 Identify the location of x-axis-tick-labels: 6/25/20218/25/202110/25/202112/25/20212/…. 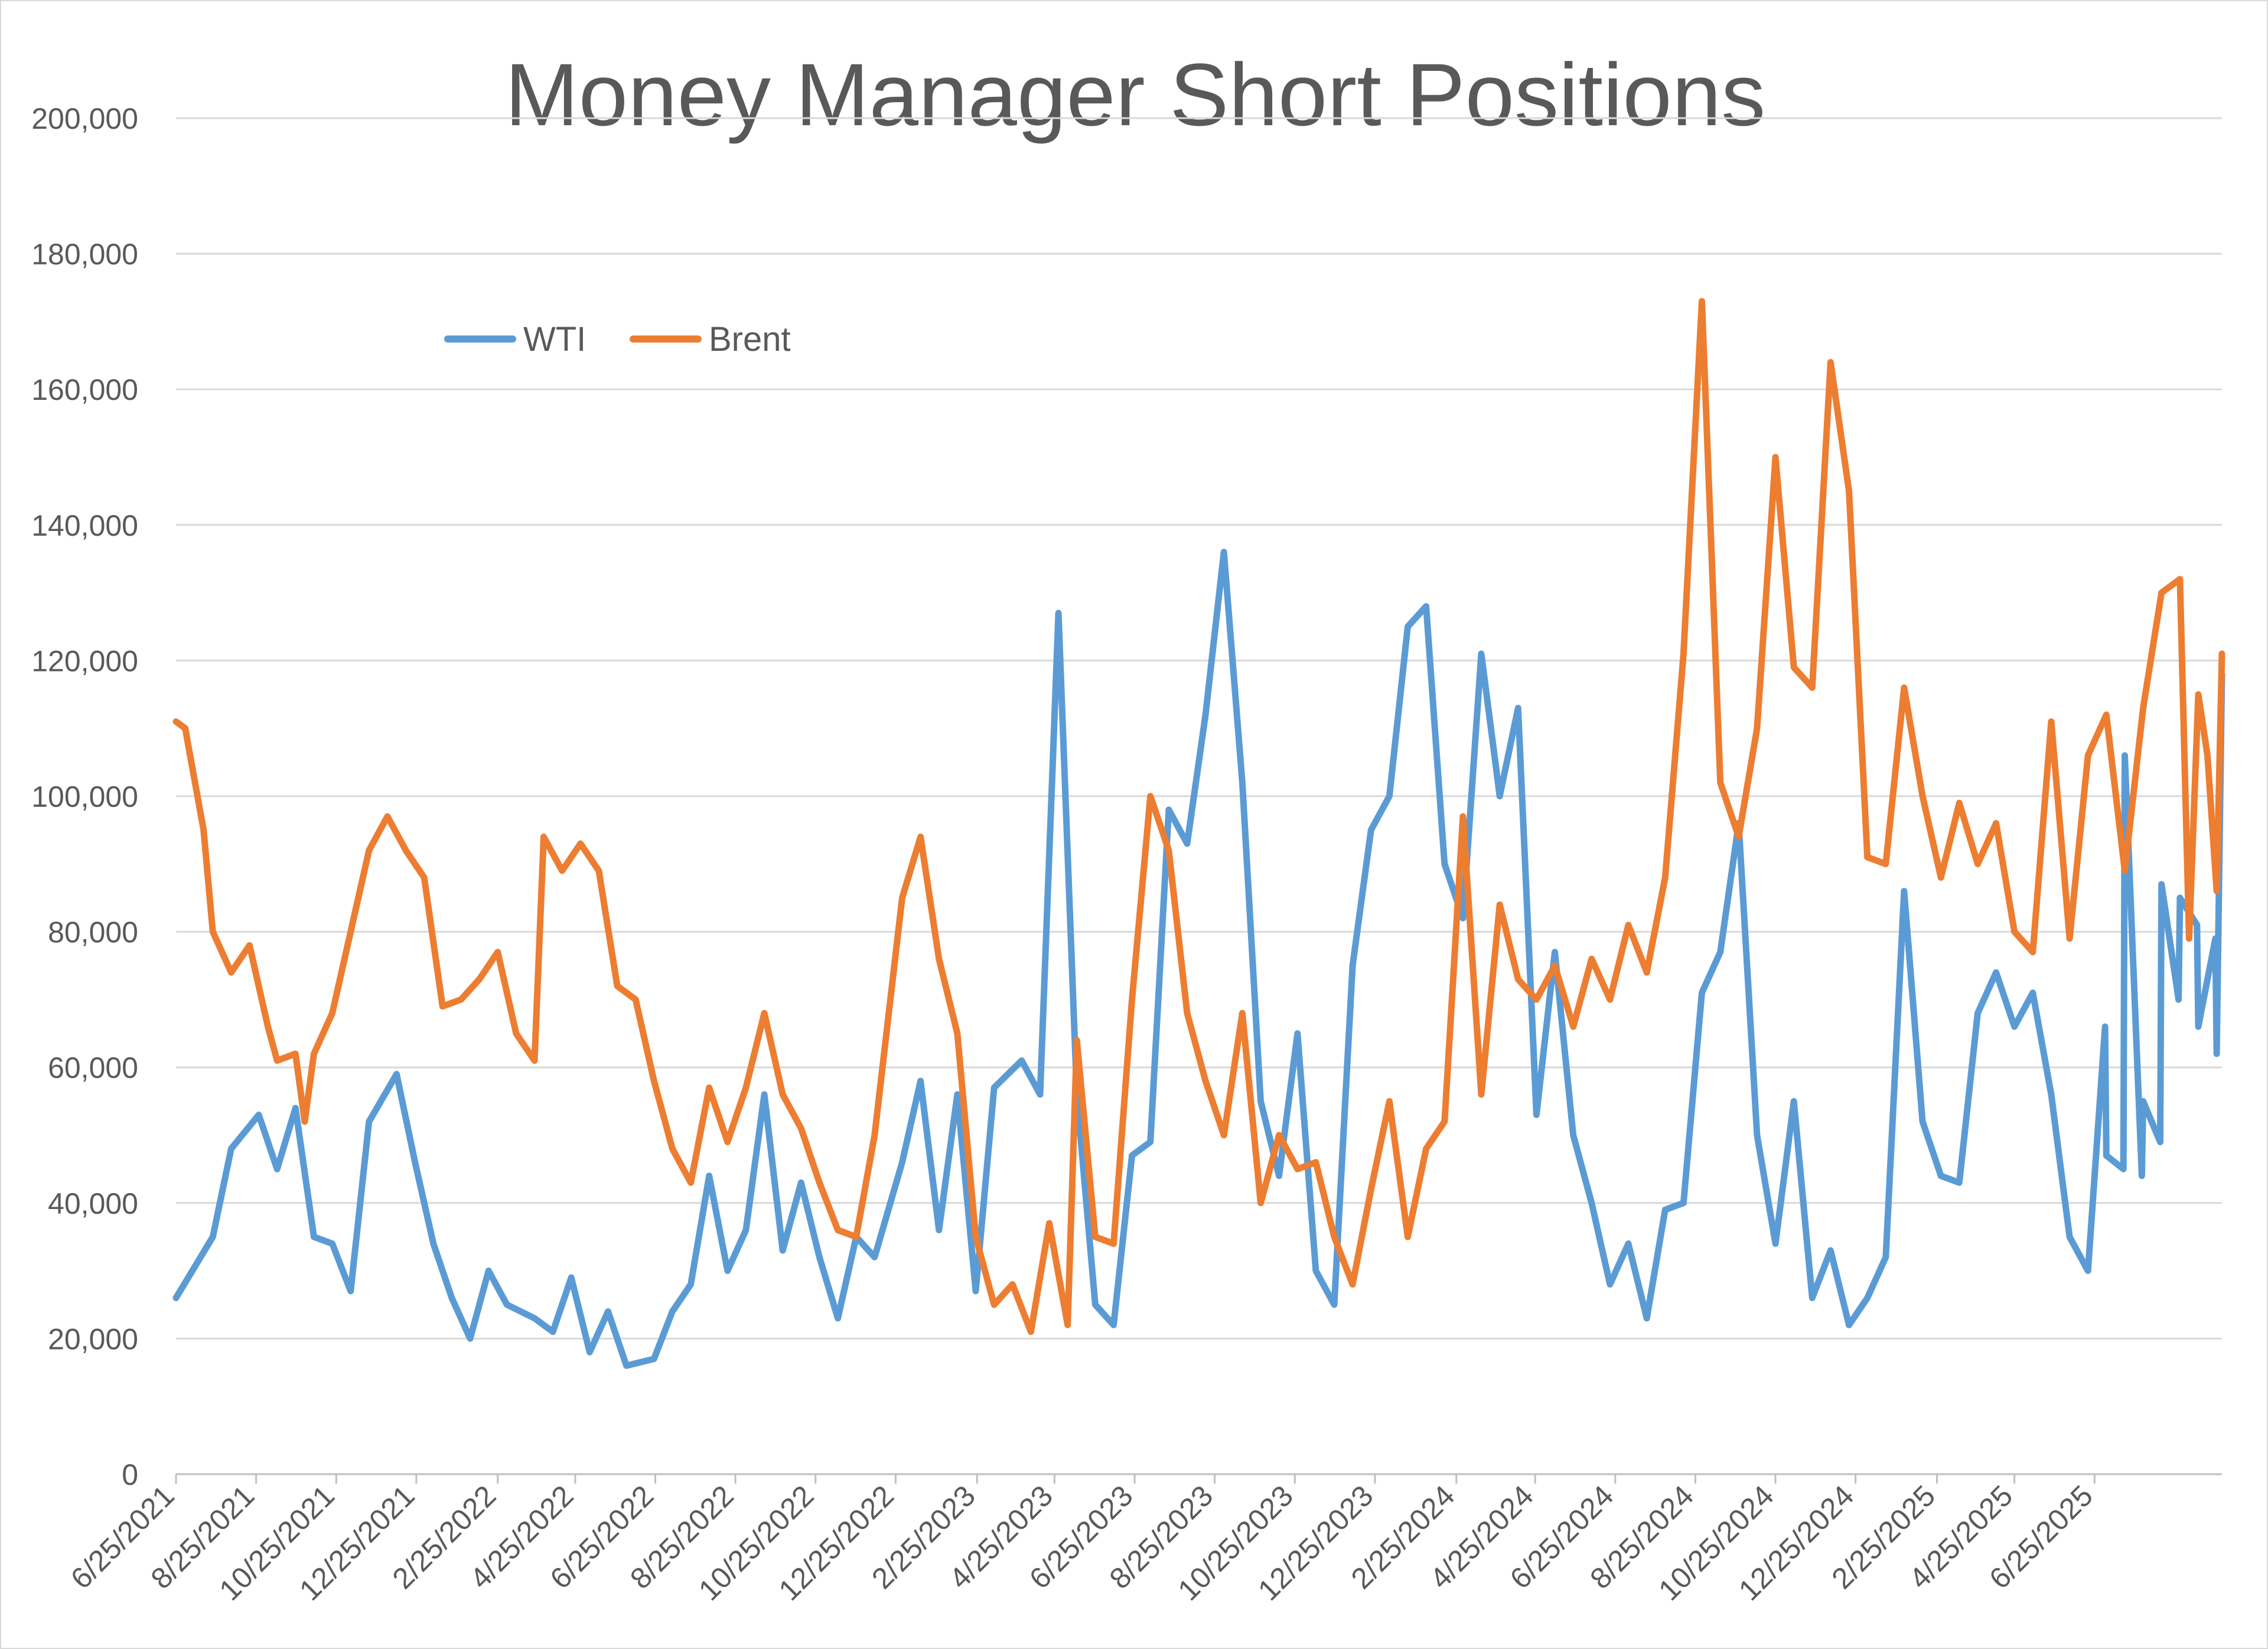
(1081, 1543).